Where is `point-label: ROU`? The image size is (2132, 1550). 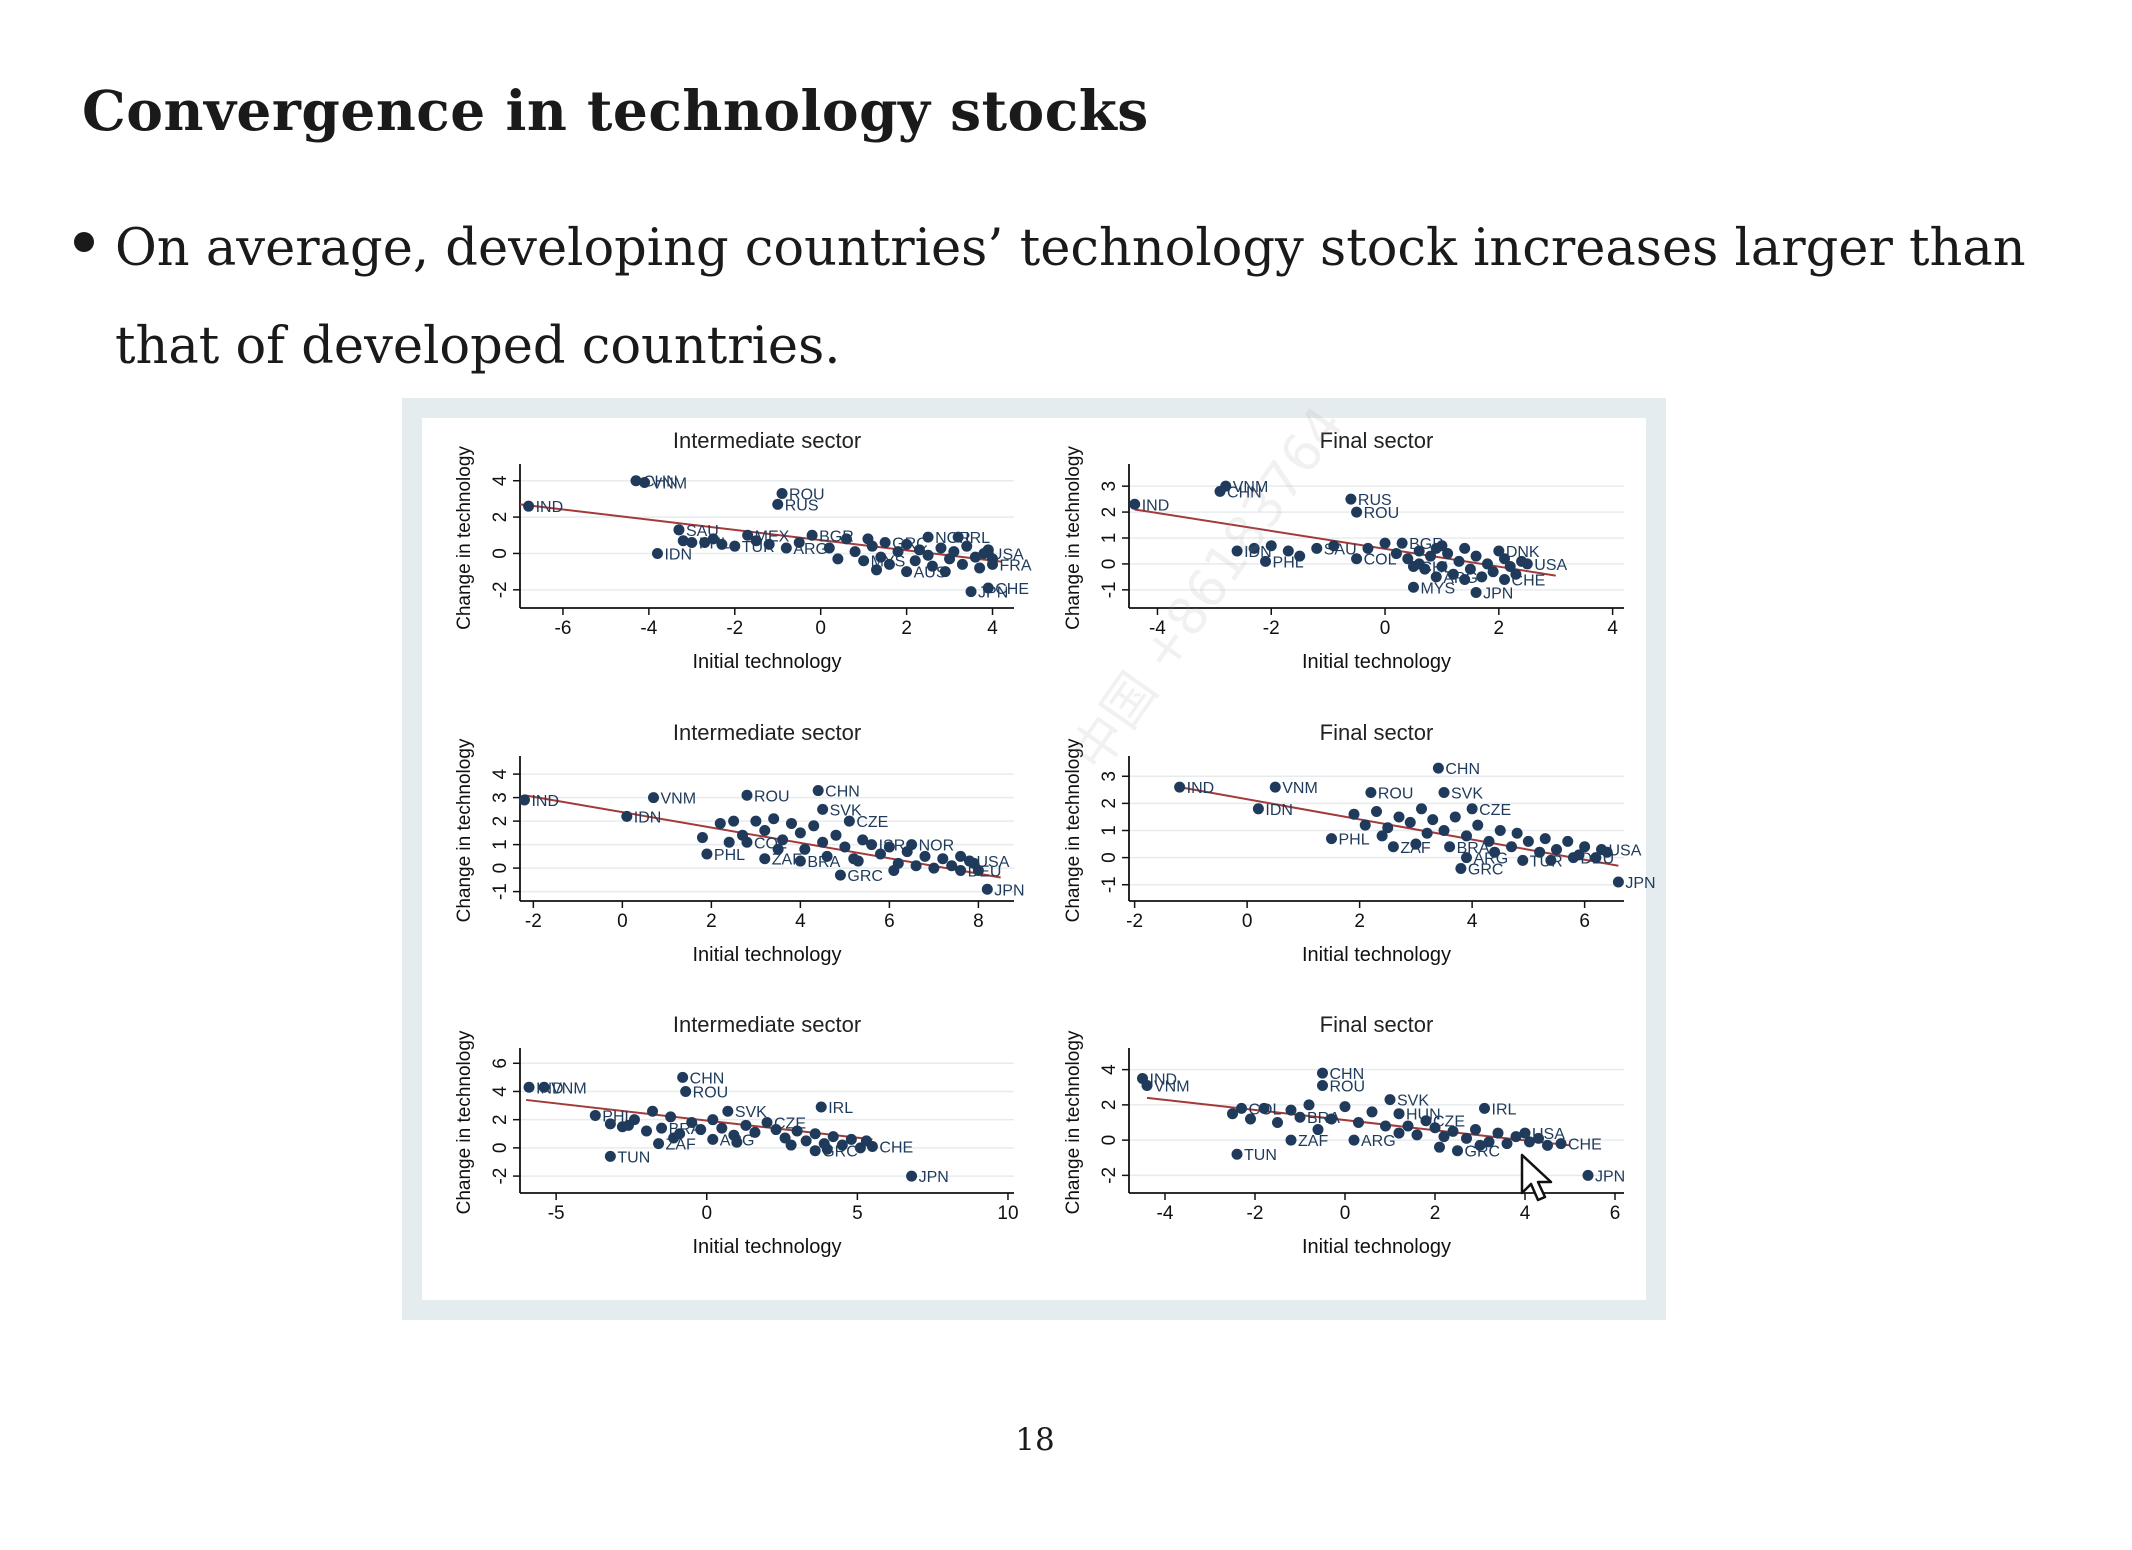 point-label: ROU is located at coordinates (1348, 1086).